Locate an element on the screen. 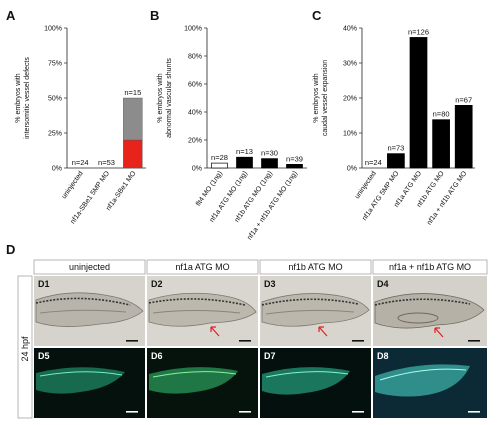 The height and width of the screenshot is (425, 500). scale-bar-d6 is located at coordinates (245, 412).